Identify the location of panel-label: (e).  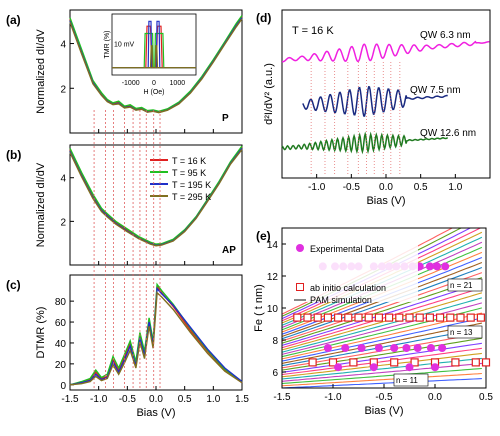
(263, 236).